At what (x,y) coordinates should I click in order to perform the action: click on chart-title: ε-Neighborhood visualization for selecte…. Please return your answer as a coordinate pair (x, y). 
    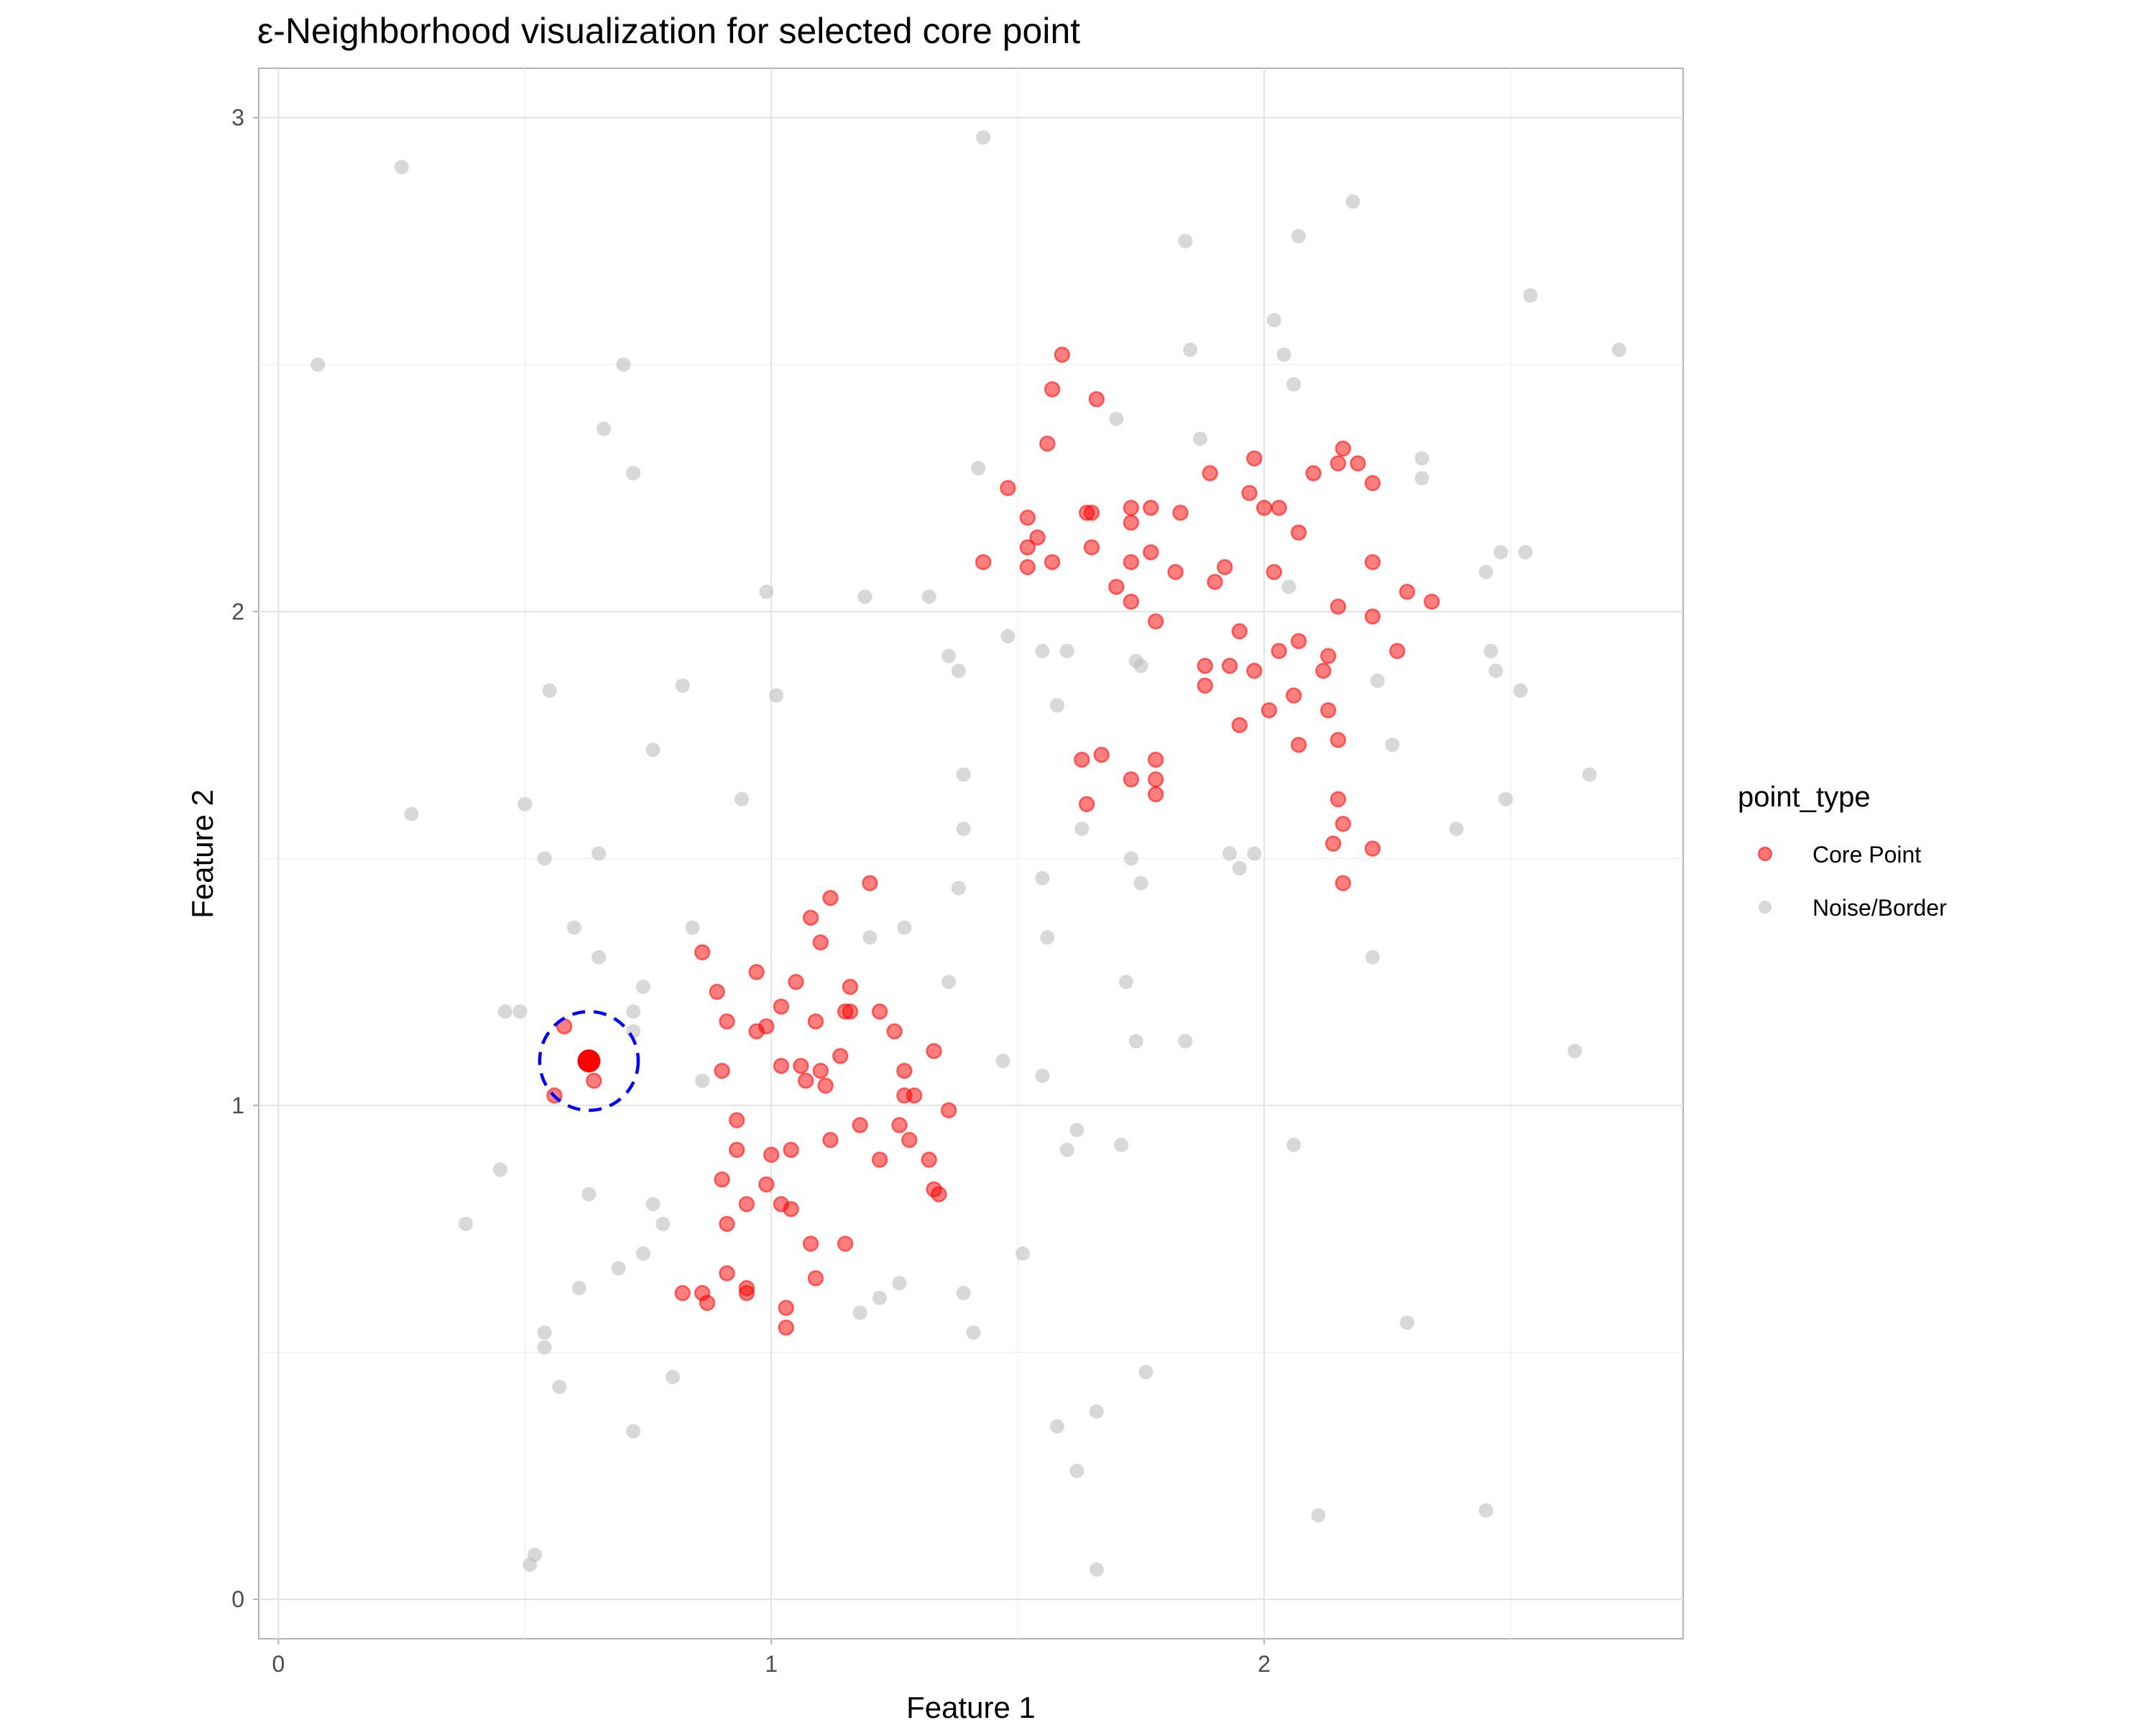
    Looking at the image, I should click on (668, 31).